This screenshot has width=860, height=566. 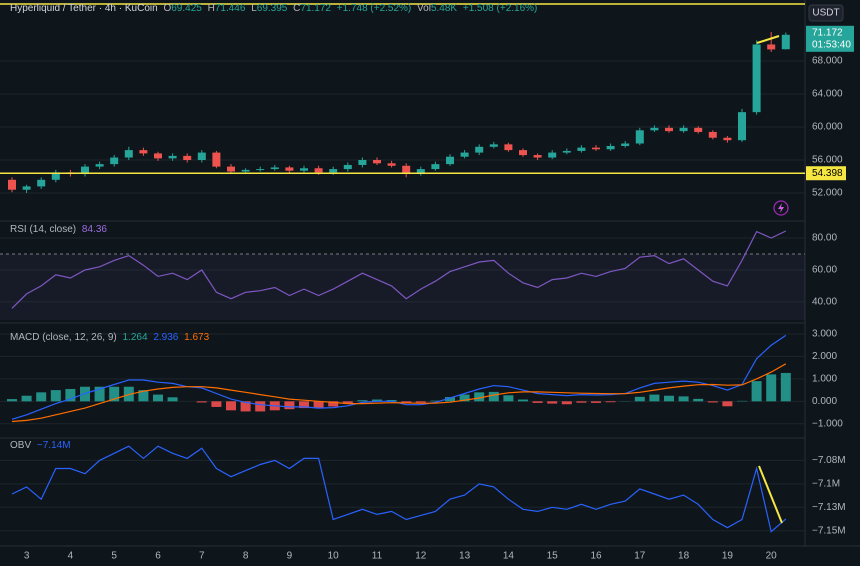 What do you see at coordinates (399, 489) in the screenshot?
I see `series-line` at bounding box center [399, 489].